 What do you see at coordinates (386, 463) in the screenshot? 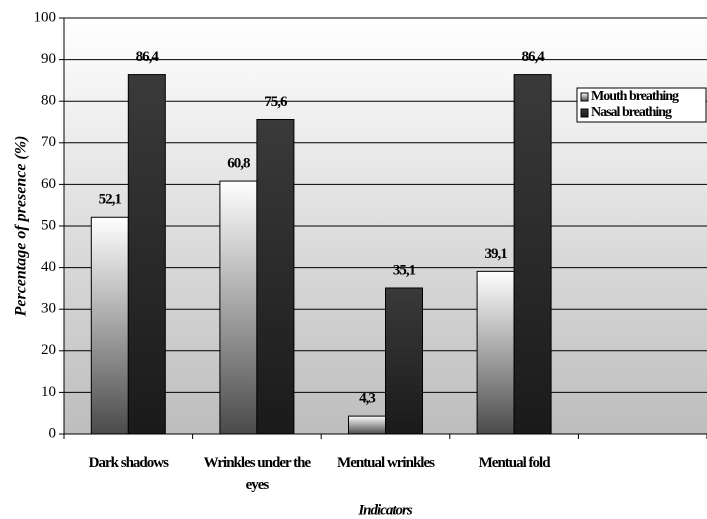
I see `x-tick-label: Mentual wrinkles` at bounding box center [386, 463].